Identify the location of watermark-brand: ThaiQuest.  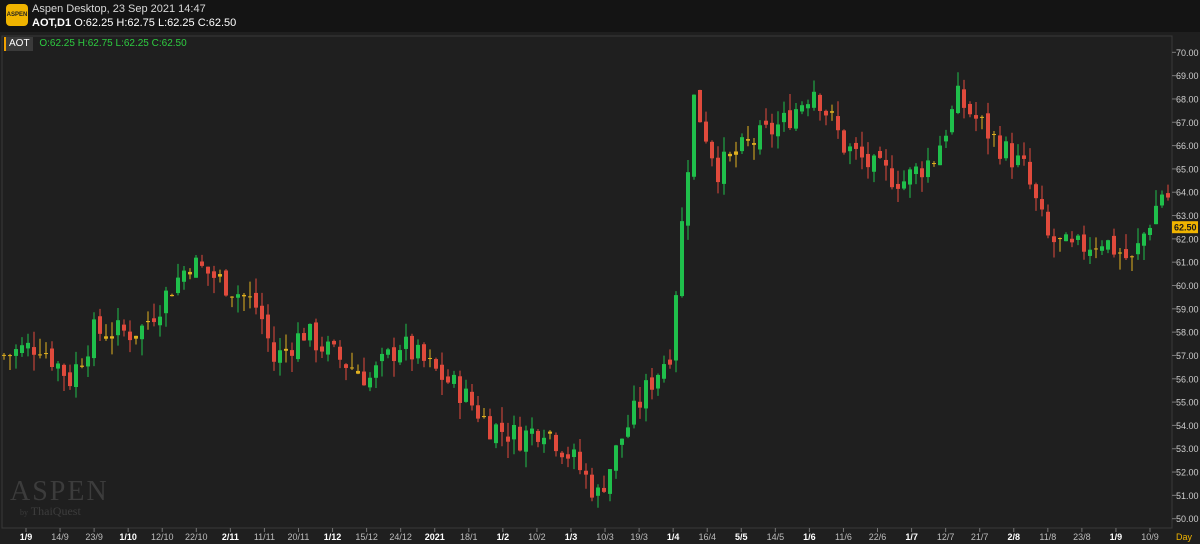
(55, 511).